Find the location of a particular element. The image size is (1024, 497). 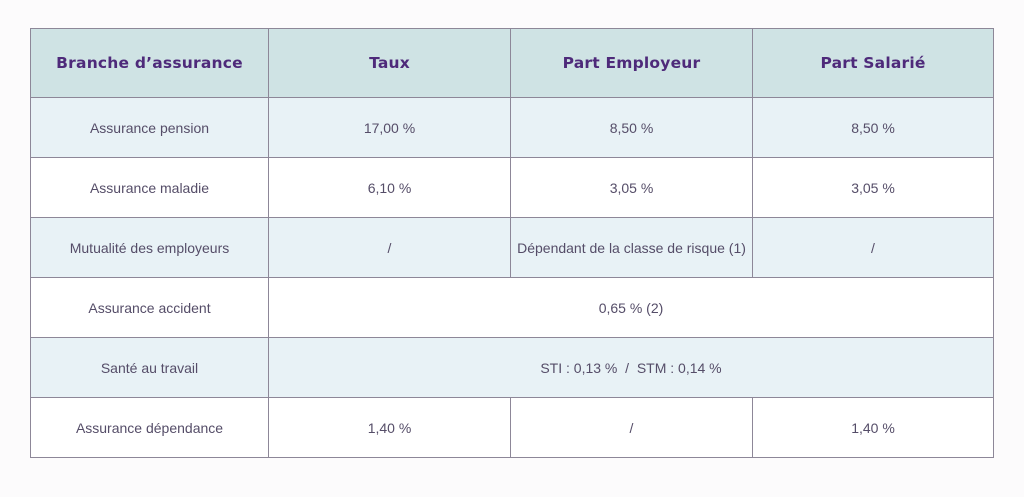

cell-taux: 1,40 % is located at coordinates (389, 427).